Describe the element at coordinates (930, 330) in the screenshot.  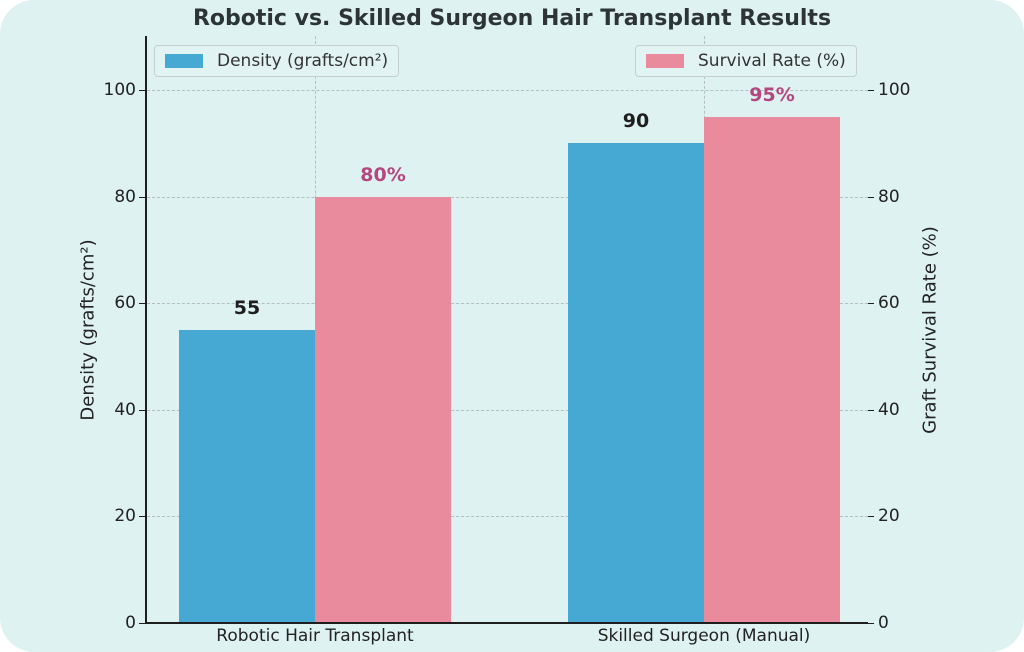
I see `right-y-axis-label: Graft Survival Rate (%)` at that location.